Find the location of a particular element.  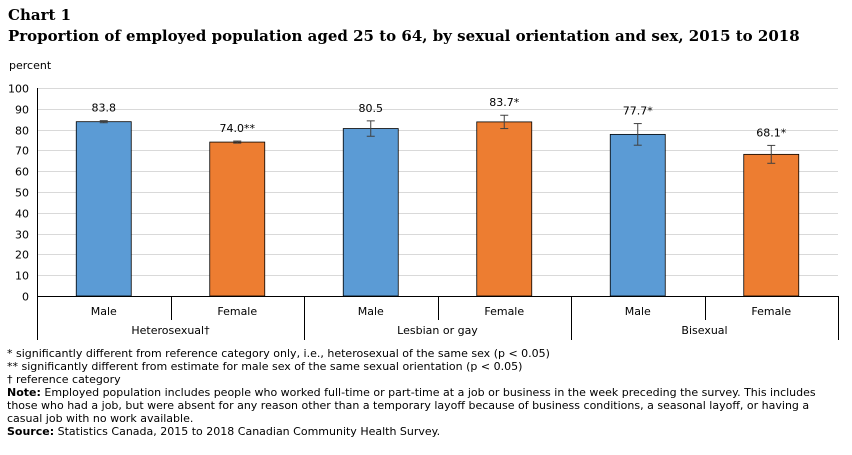

y-tick-label: 60 is located at coordinates (22, 172).